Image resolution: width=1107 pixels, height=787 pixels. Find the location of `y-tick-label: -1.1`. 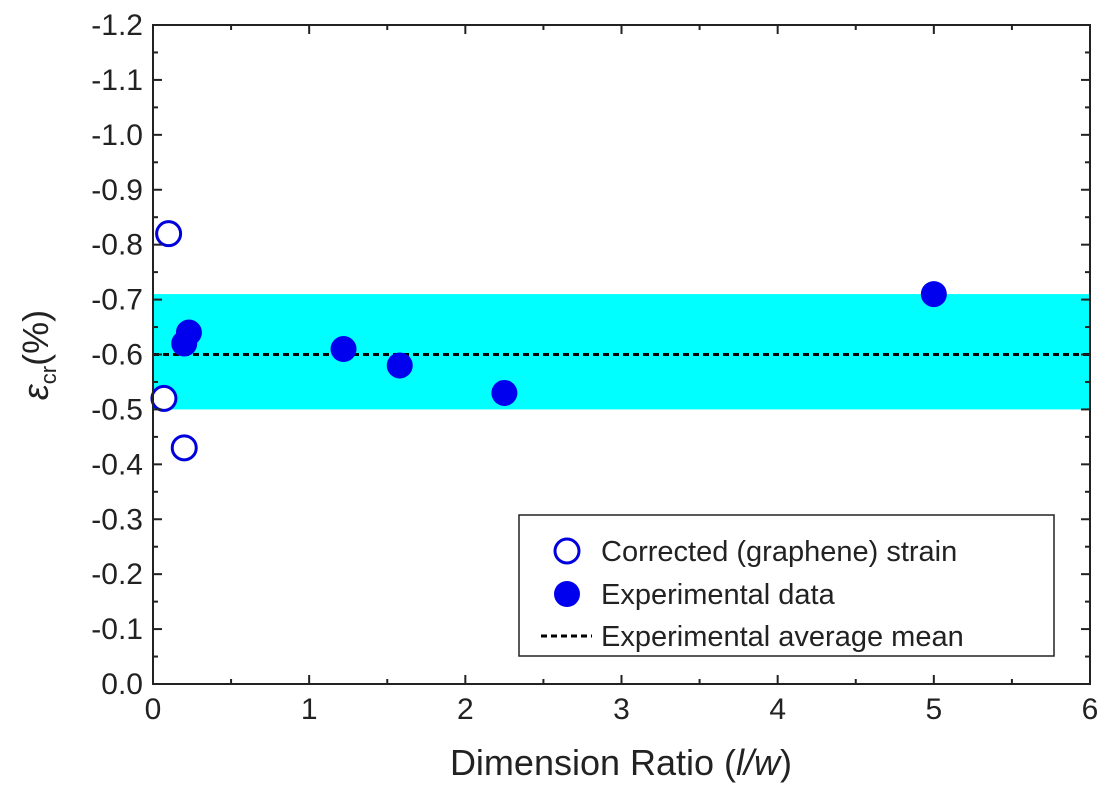

y-tick-label: -1.1 is located at coordinates (117, 80).